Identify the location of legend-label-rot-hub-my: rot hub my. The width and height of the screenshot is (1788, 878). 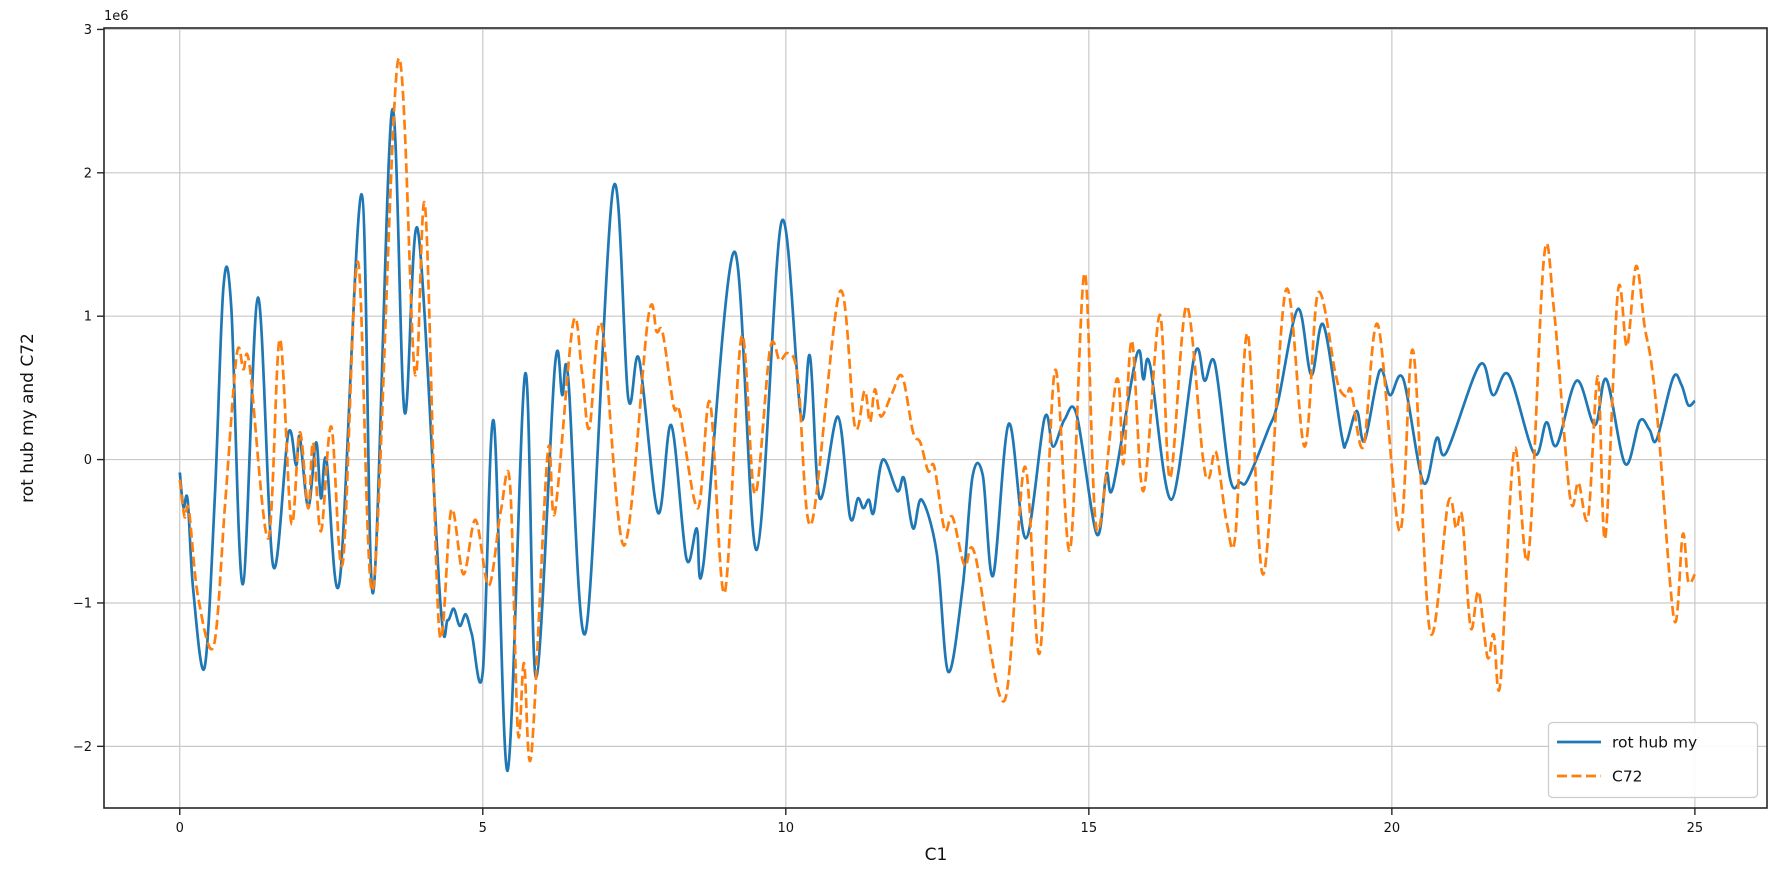
(1654, 743).